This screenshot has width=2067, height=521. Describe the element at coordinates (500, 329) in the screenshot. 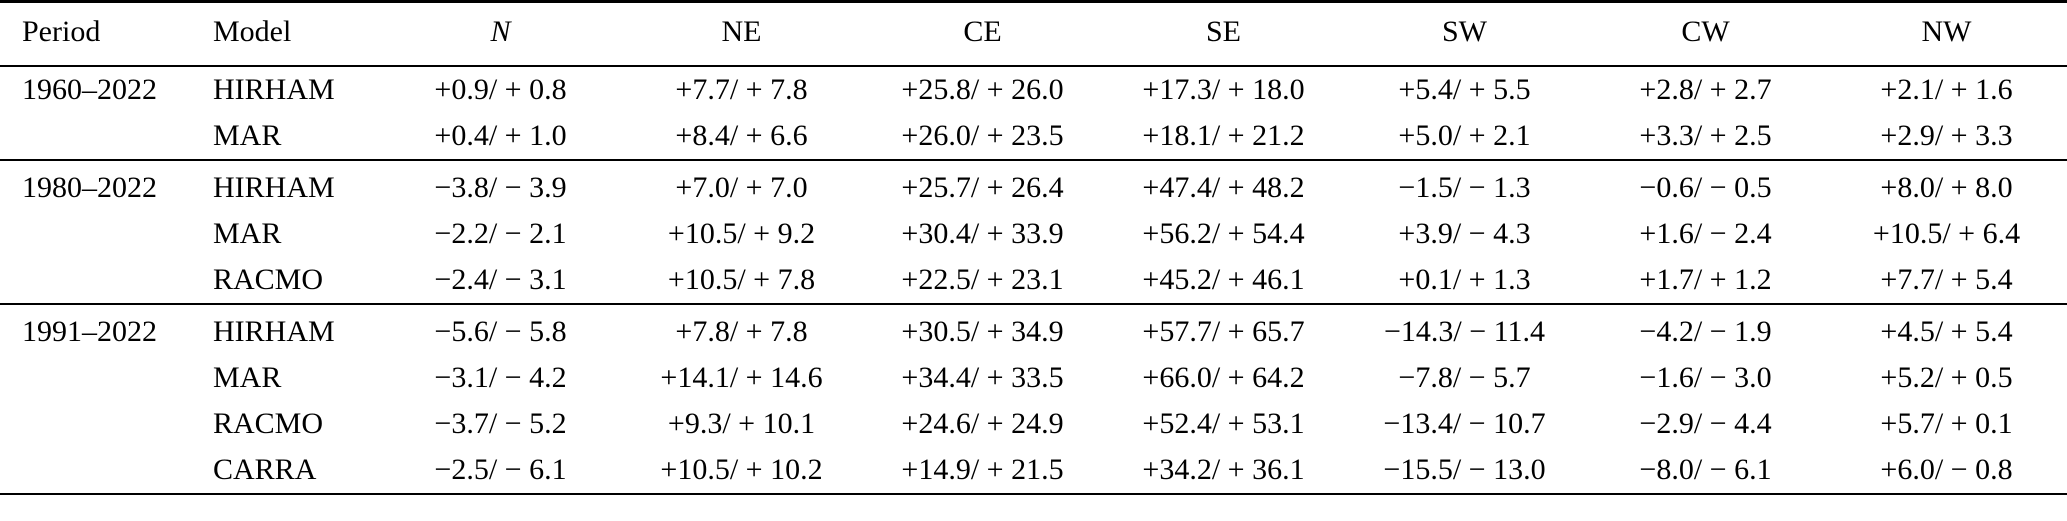

I see `value-cell: −5.6/ − 5.8` at that location.